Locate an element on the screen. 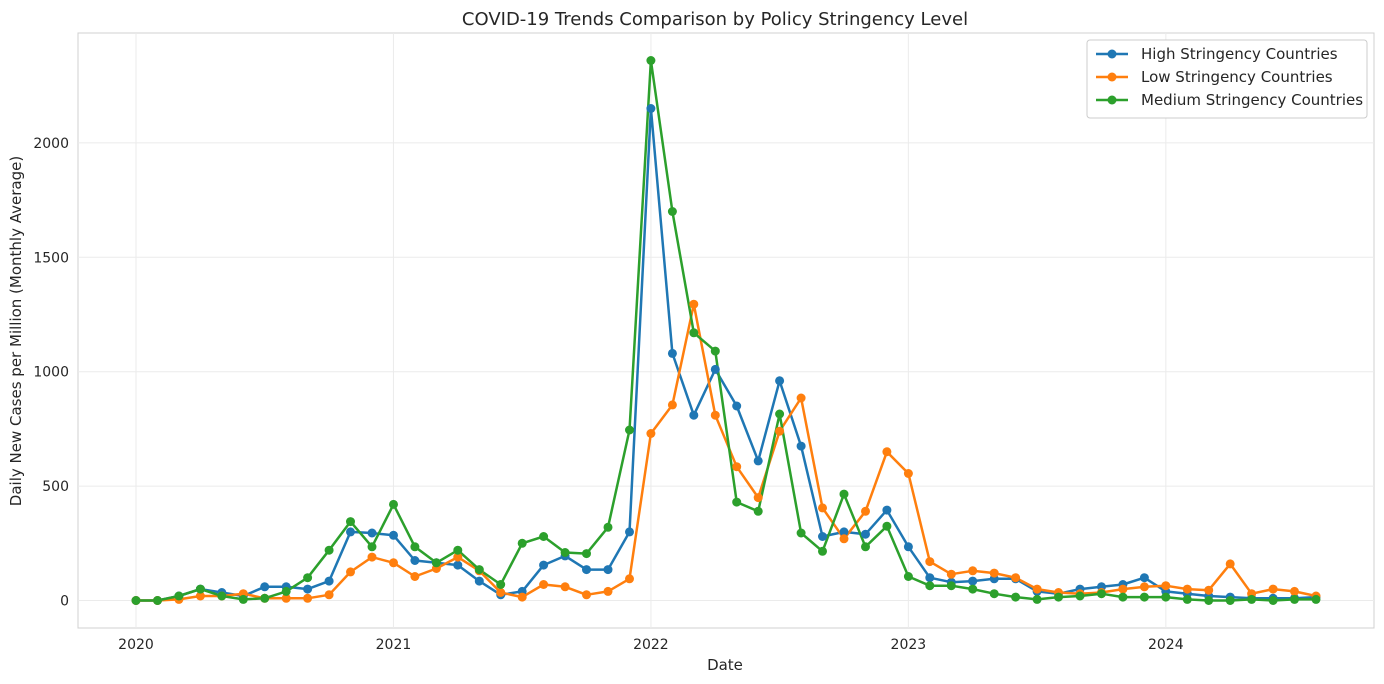 The height and width of the screenshot is (684, 1384). legend-box is located at coordinates (1227, 79).